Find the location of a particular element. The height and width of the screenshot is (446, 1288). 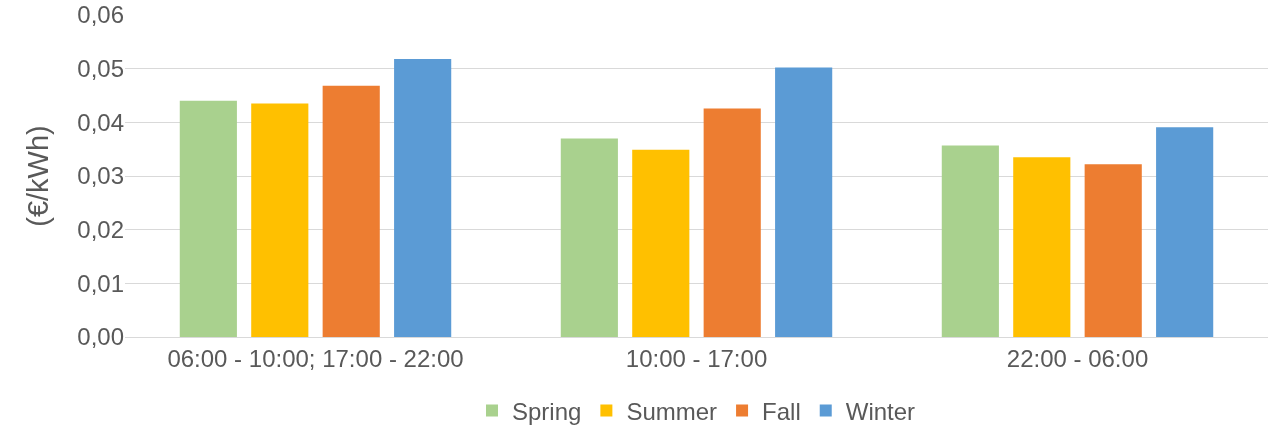

y-tick-label: 0,01 is located at coordinates (100, 283).